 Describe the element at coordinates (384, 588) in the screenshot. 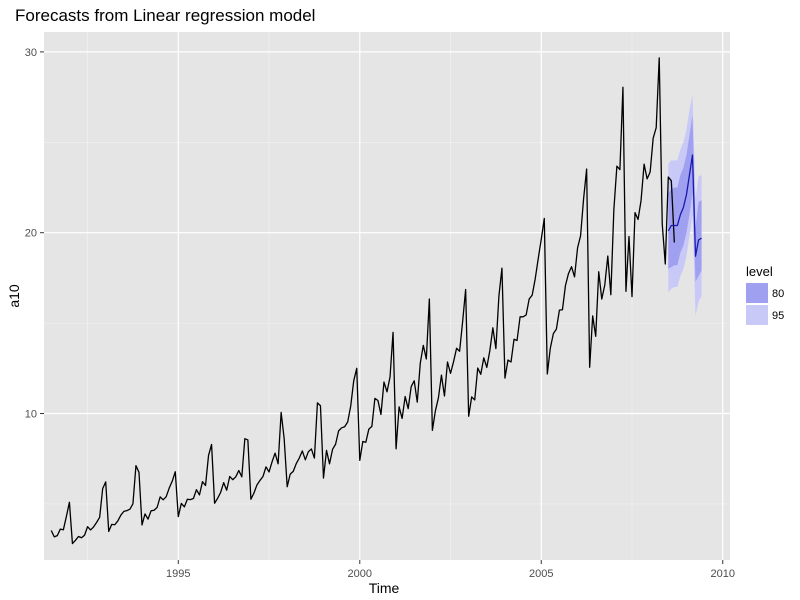

I see `x-axis-title: Time` at that location.